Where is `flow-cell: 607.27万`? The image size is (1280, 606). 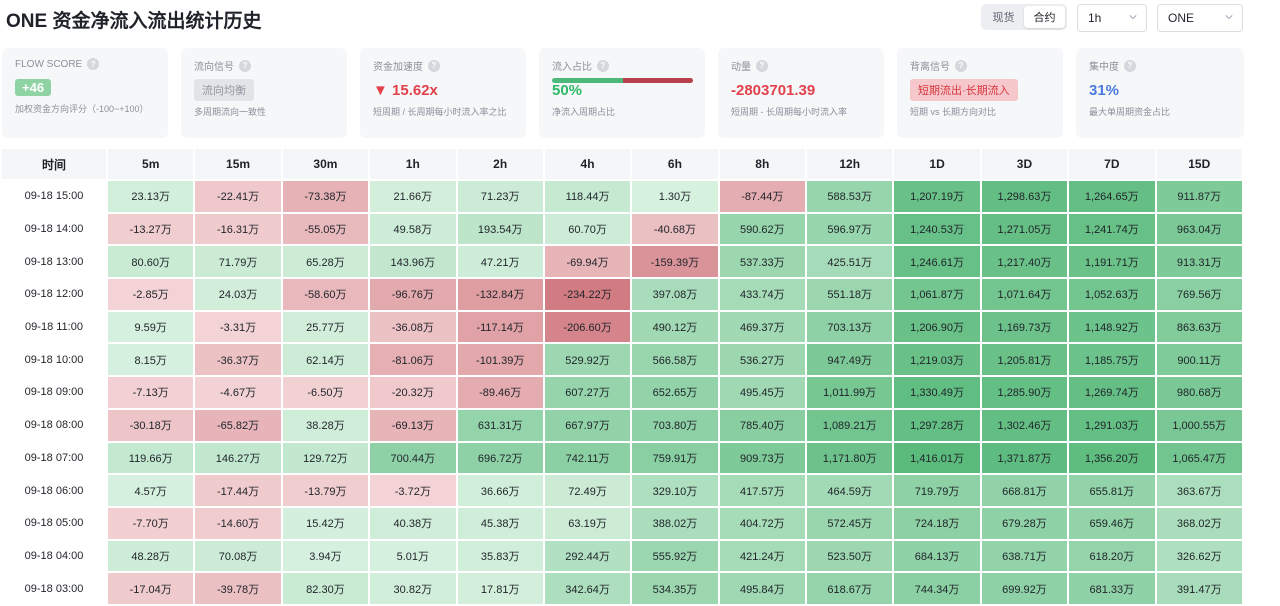 flow-cell: 607.27万 is located at coordinates (587, 392).